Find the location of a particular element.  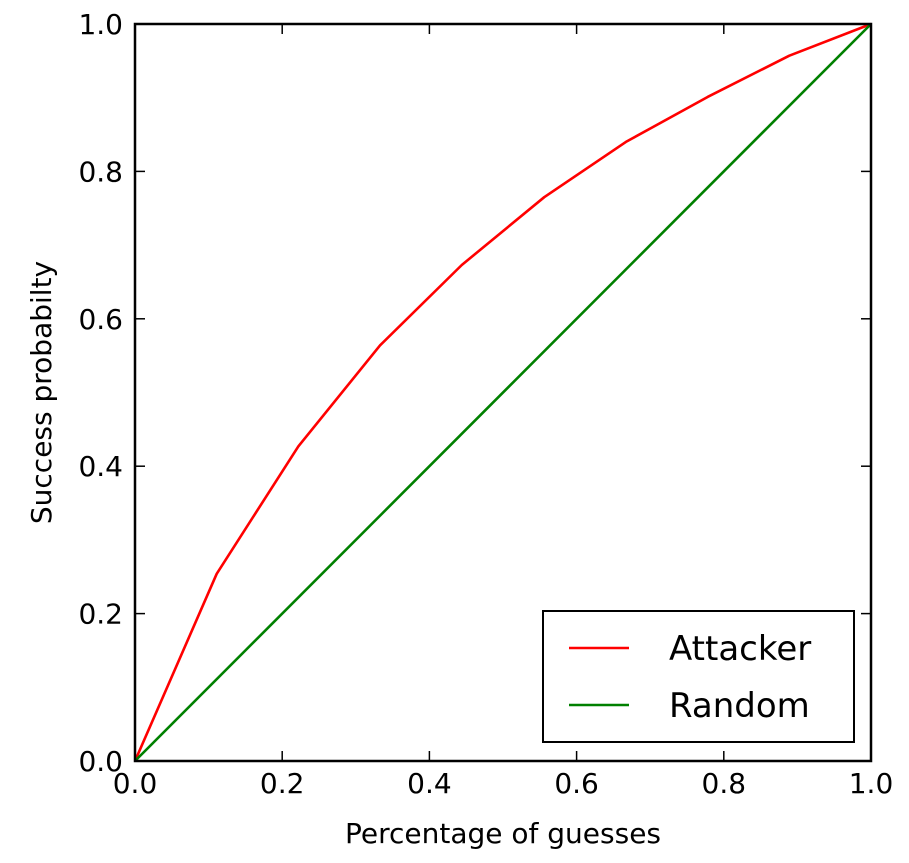

y-tick-label: 0.2 is located at coordinates (100, 614).